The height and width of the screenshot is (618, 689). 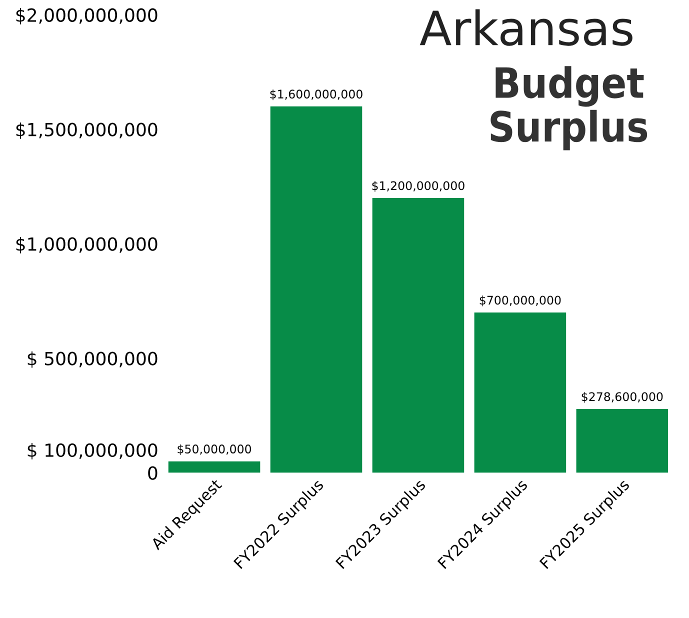 I want to click on y-tick-label: $1,500,000,000, so click(x=87, y=130).